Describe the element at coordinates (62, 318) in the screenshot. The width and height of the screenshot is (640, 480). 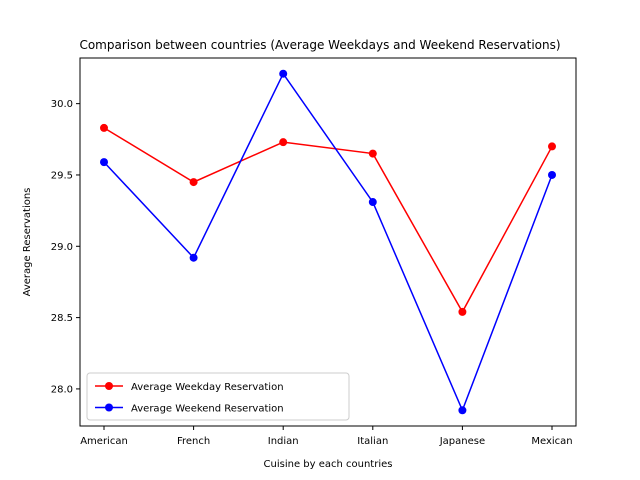
I see `y-tick-label: 28.5` at that location.